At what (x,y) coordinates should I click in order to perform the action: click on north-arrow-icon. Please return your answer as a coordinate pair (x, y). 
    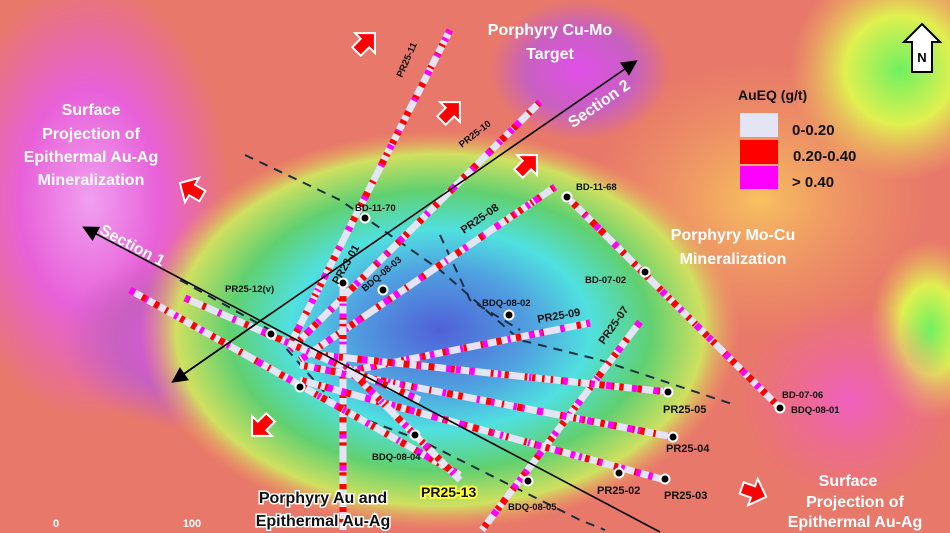
    Looking at the image, I should click on (922, 47).